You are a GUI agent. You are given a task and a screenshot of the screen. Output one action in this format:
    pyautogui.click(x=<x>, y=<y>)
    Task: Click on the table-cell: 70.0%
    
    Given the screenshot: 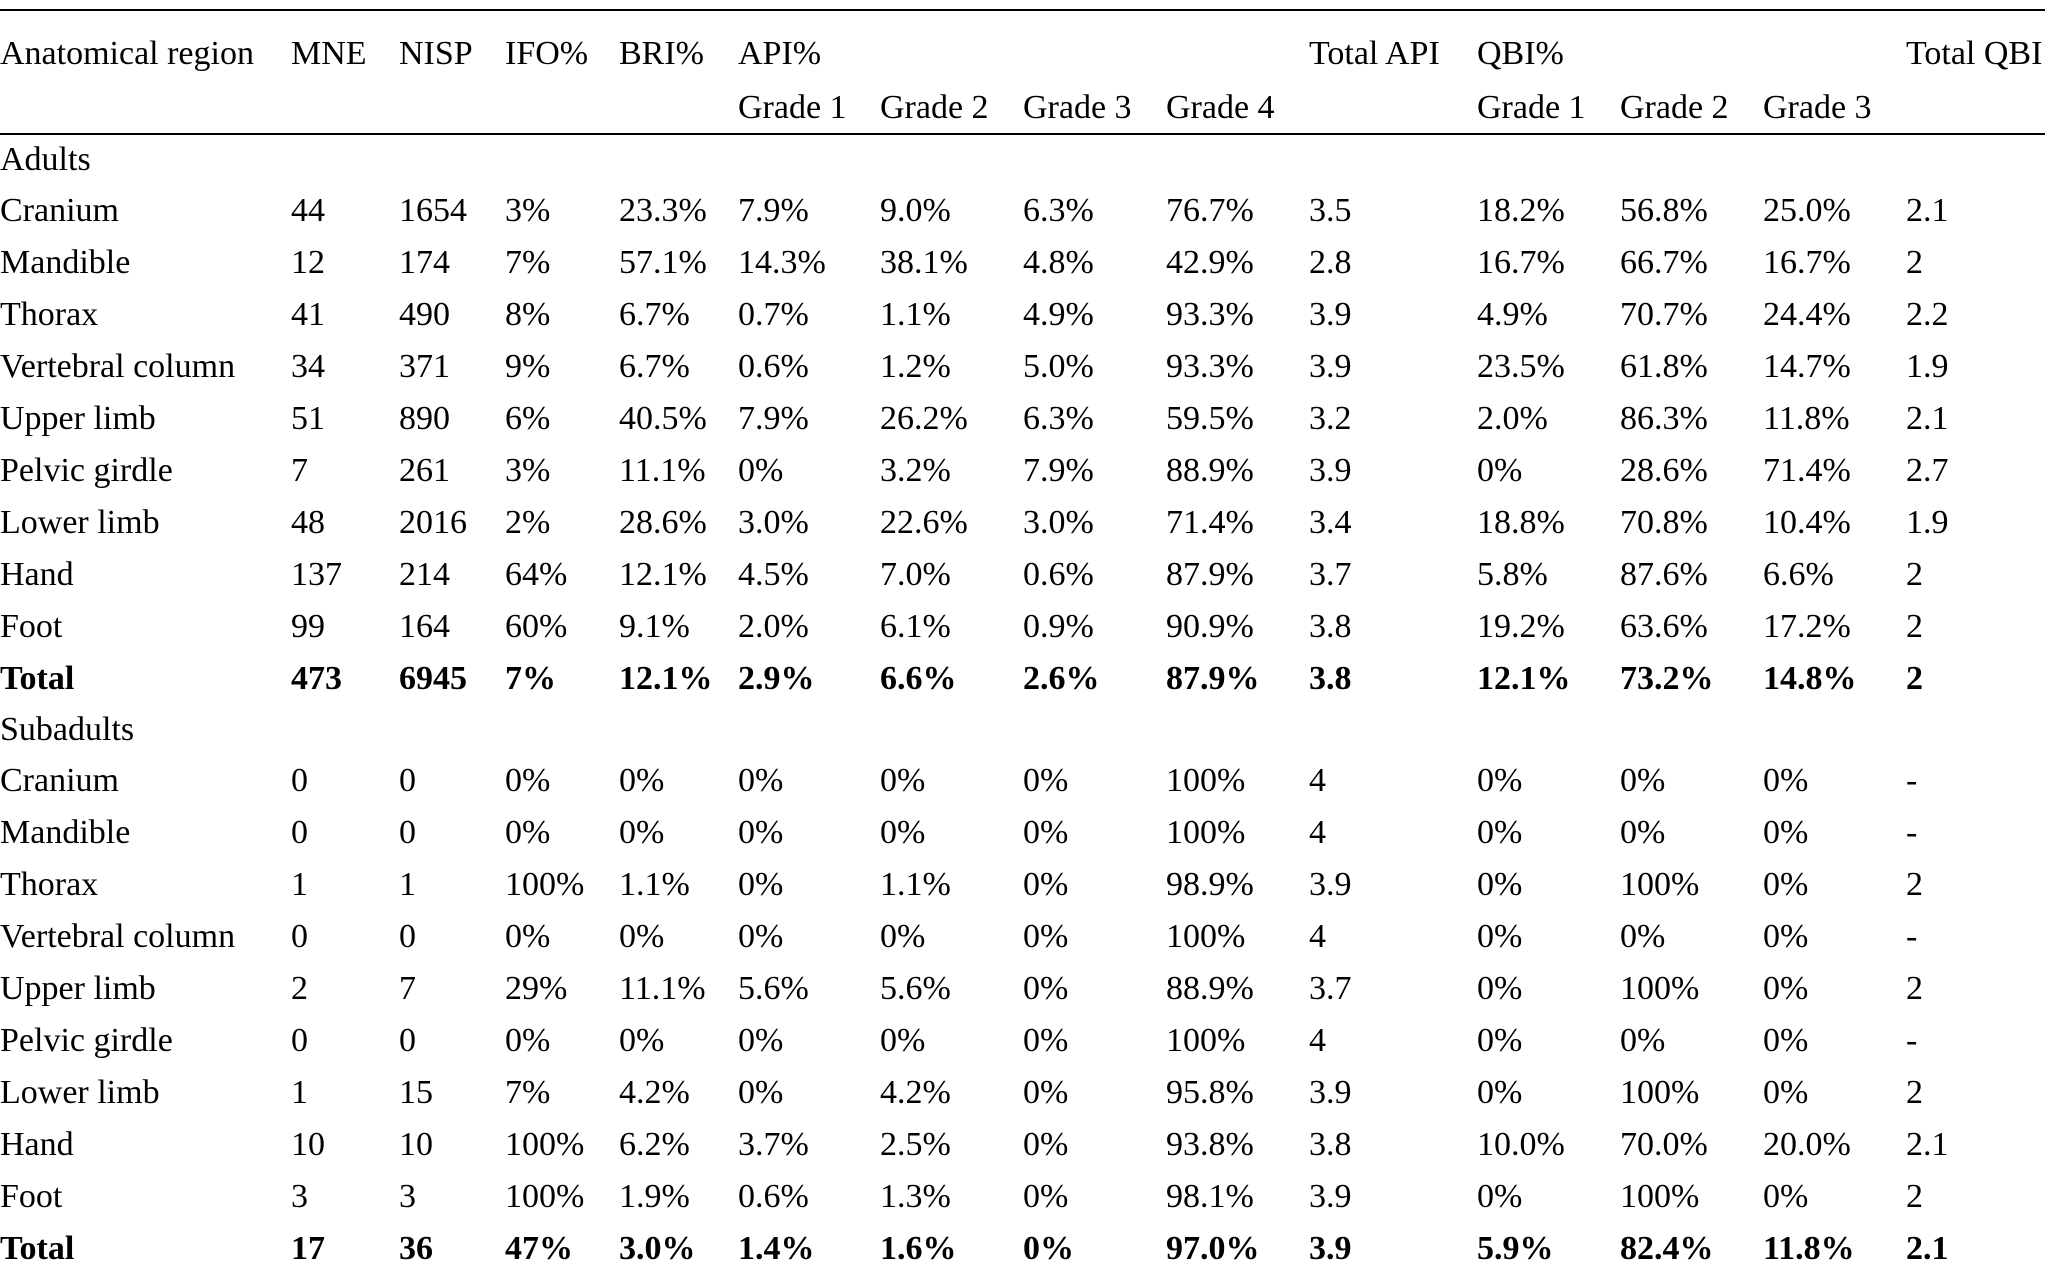 What is the action you would take?
    pyautogui.click(x=1664, y=1144)
    